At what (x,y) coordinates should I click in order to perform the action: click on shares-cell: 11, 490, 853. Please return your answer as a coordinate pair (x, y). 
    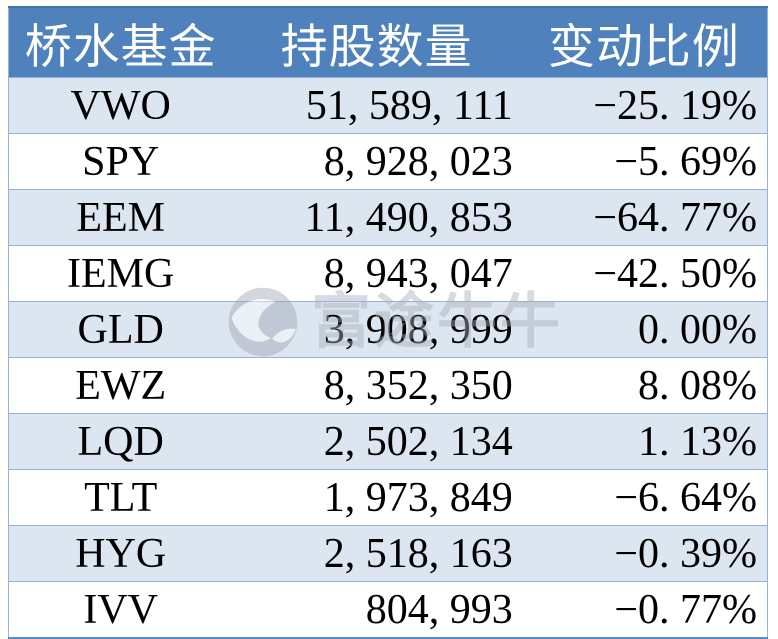
    Looking at the image, I should click on (408, 217).